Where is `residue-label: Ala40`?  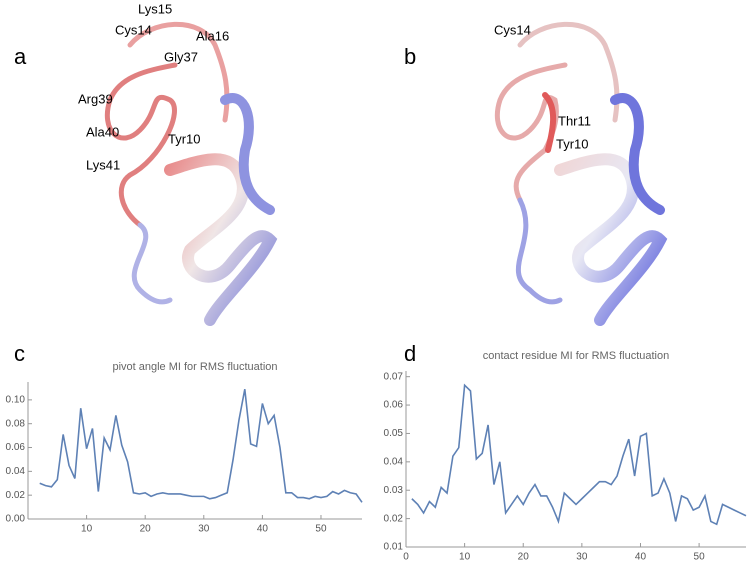
residue-label: Ala40 is located at coordinates (102, 131).